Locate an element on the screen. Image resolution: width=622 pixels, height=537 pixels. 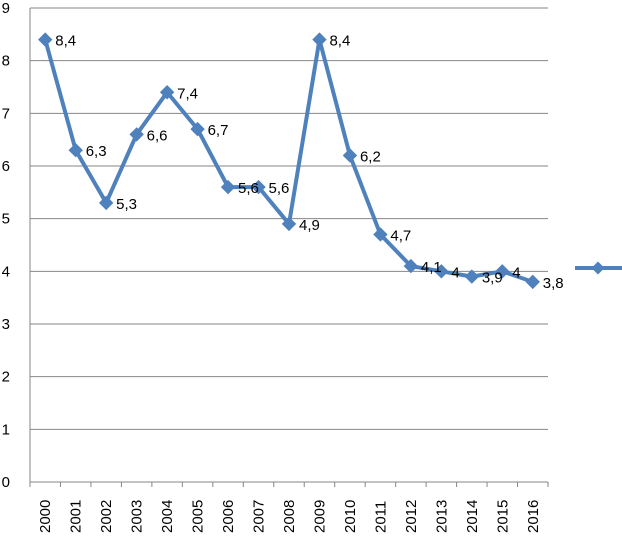
data-label: 6,6 is located at coordinates (157, 135).